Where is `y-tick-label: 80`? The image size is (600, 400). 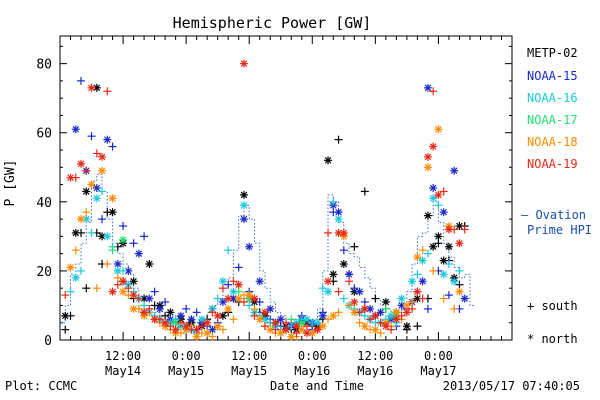 y-tick-label: 80 is located at coordinates (44, 65).